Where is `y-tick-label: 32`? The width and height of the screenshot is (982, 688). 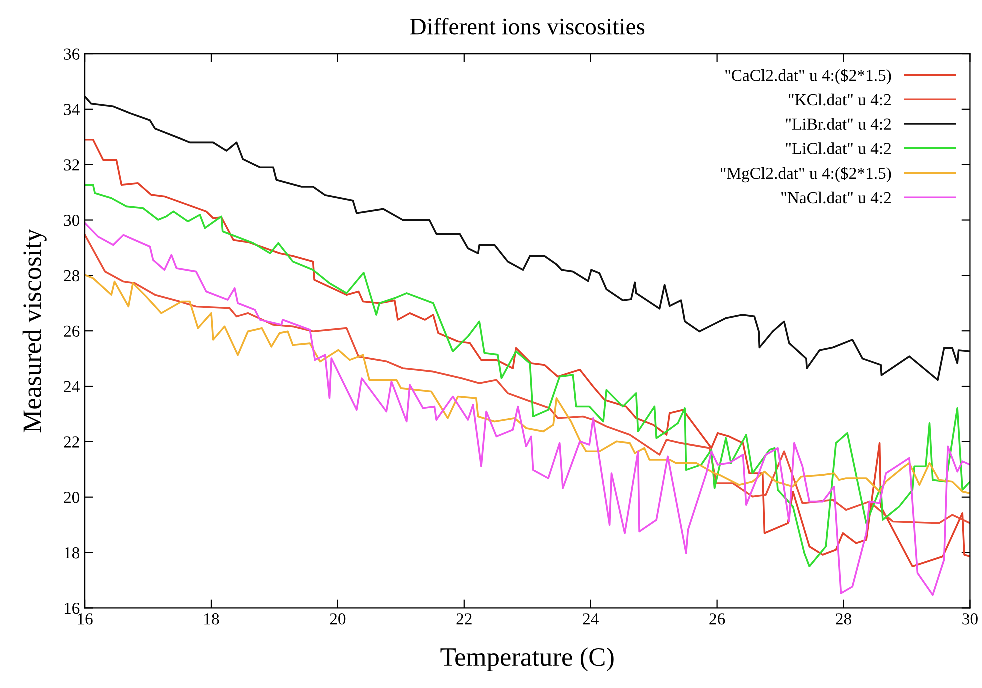
y-tick-label: 32 is located at coordinates (72, 165).